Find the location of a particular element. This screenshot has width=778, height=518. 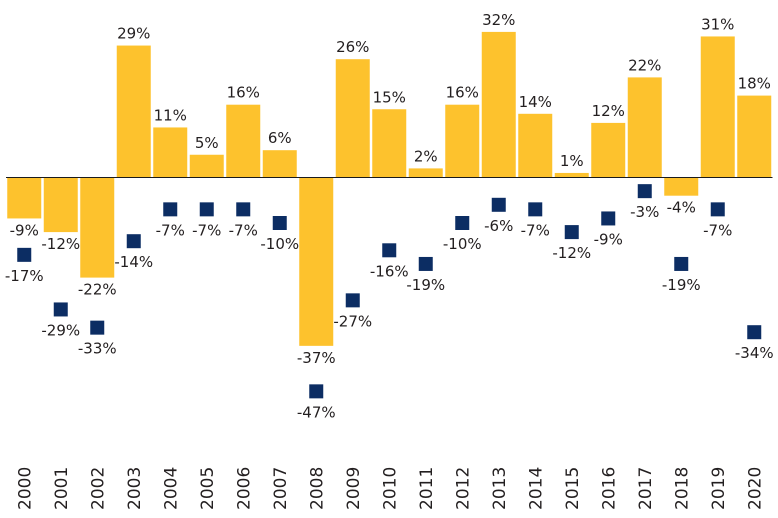

bar-label-2016: 12% is located at coordinates (608, 111).